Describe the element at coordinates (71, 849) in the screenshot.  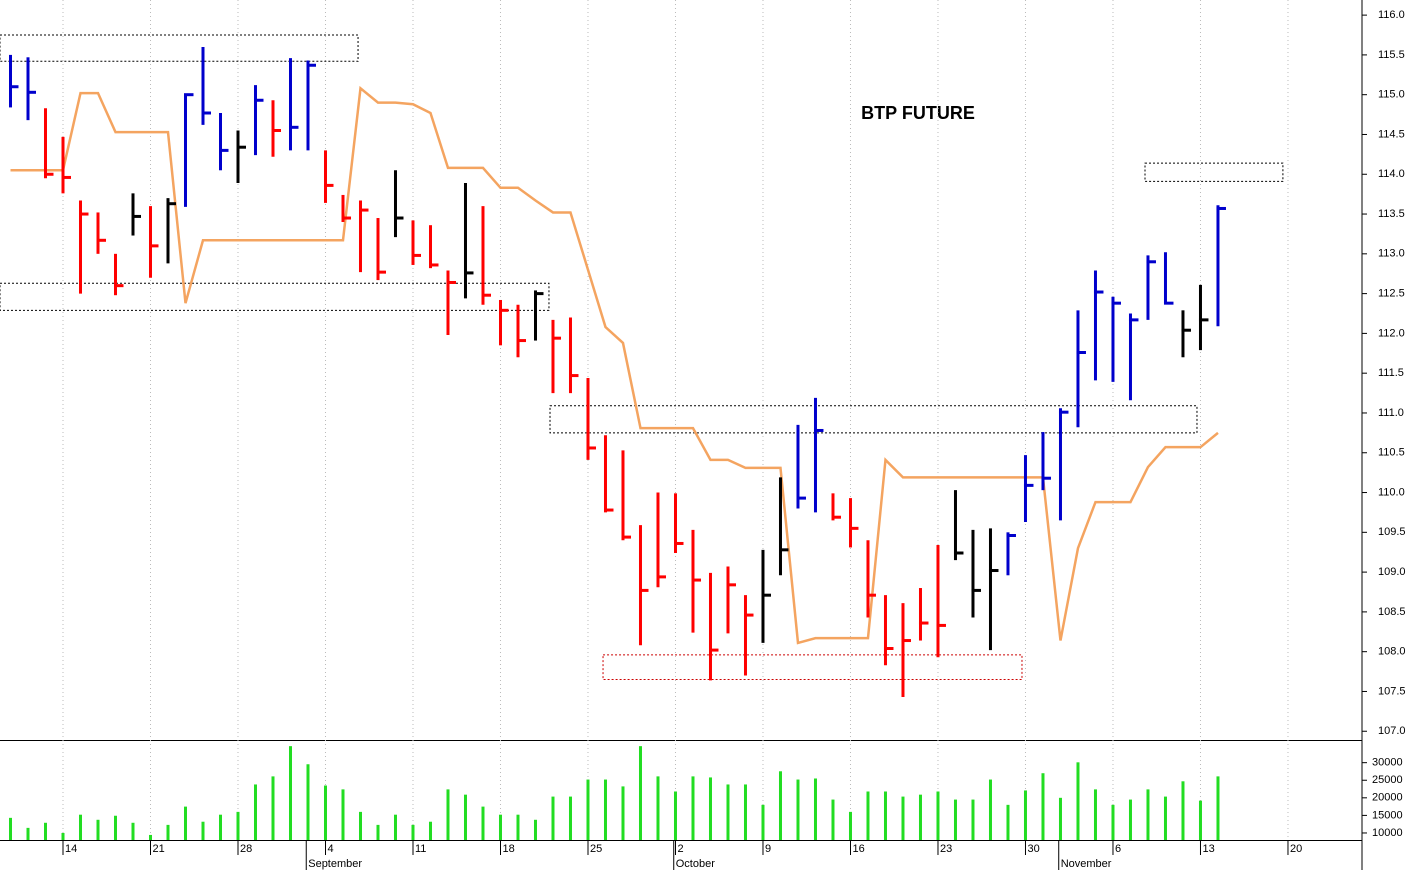
I see `x-tick-label: 14` at that location.